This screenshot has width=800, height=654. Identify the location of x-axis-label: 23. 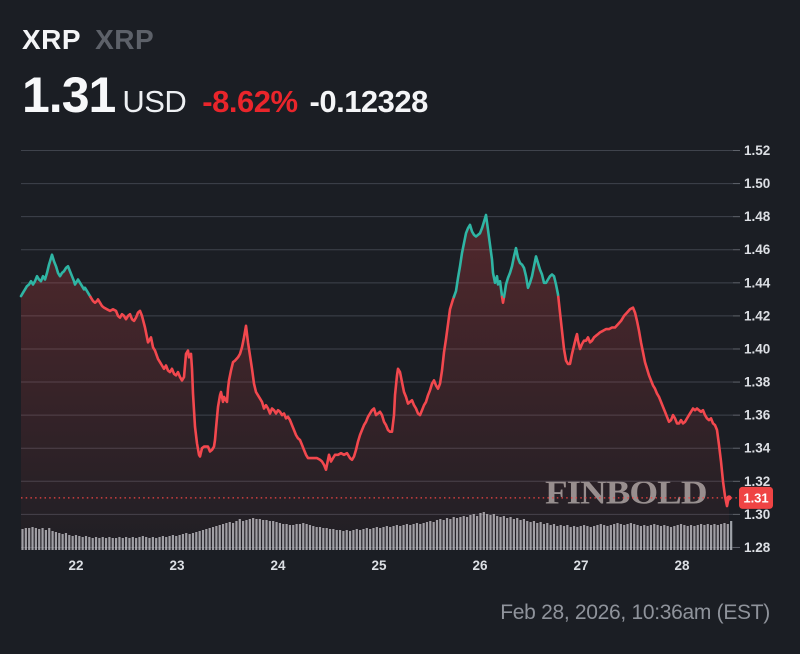
(177, 565).